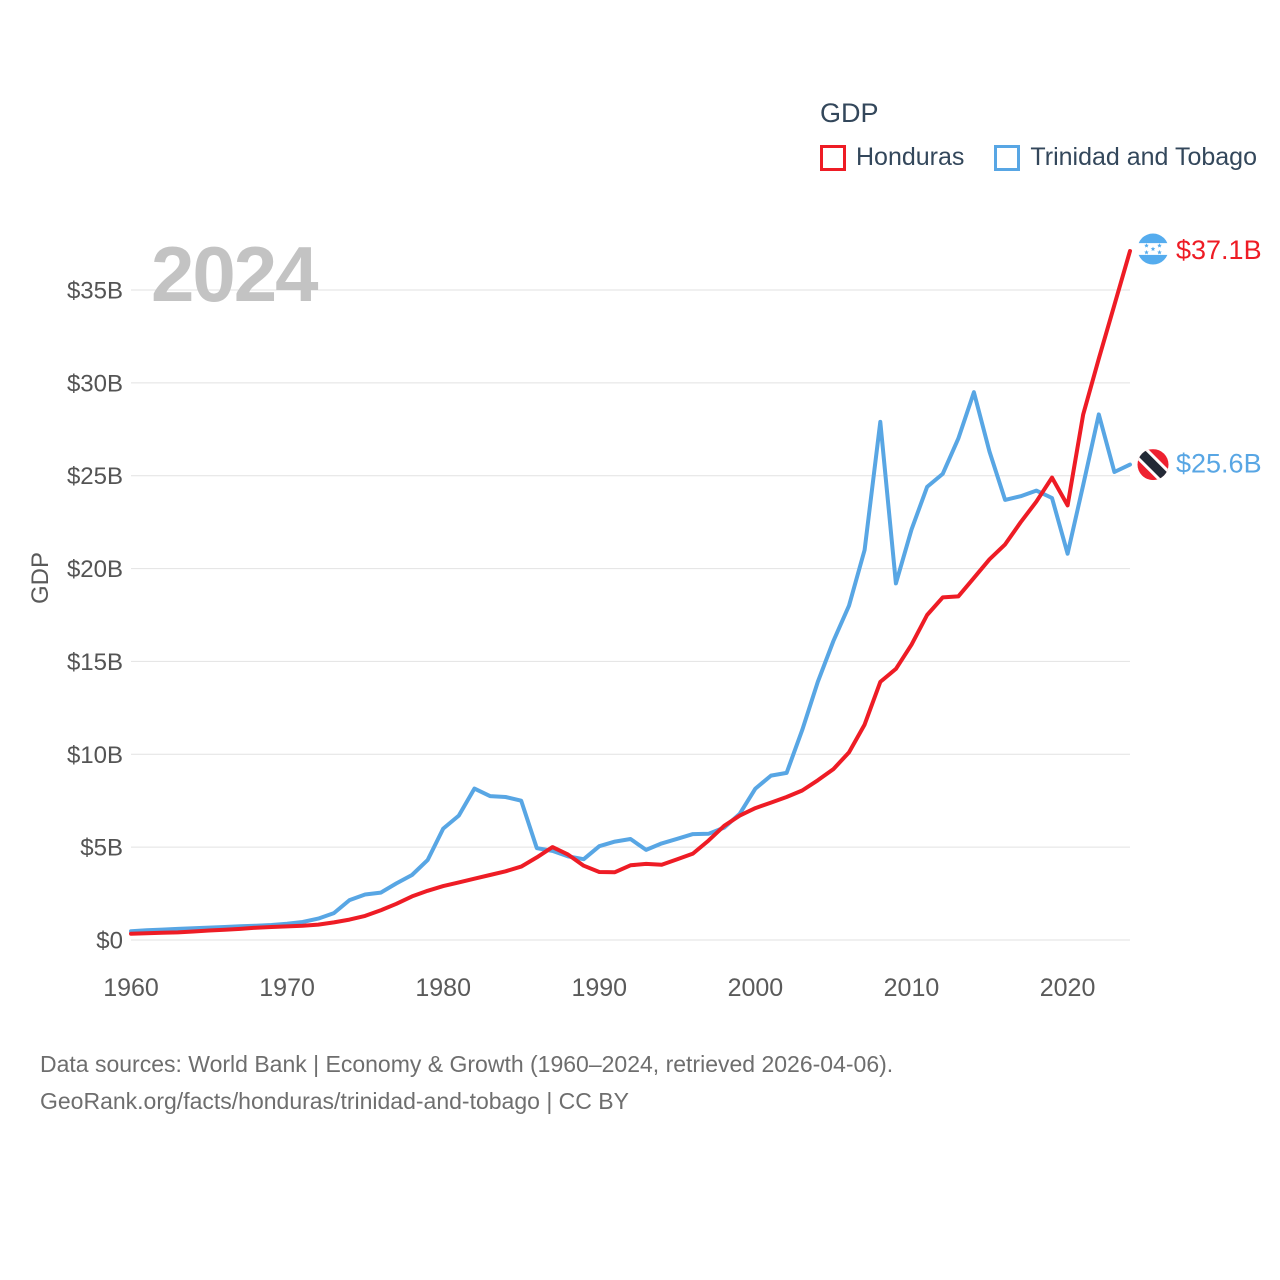 The width and height of the screenshot is (1280, 1280). What do you see at coordinates (910, 157) in the screenshot?
I see `legend-label-honduras: Honduras` at bounding box center [910, 157].